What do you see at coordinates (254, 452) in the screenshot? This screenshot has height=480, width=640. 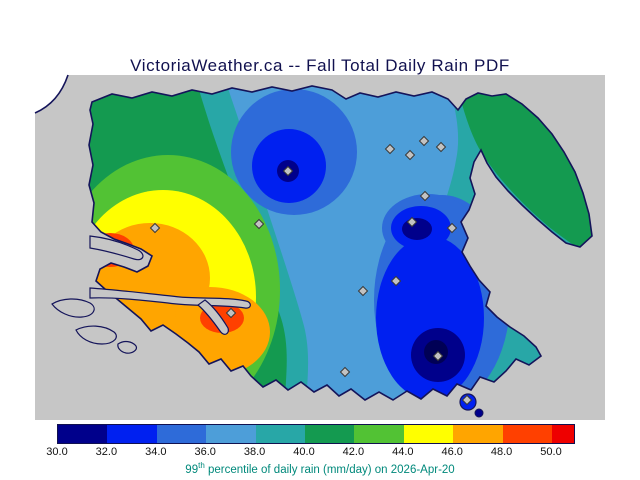 I see `colorbar-tick-label: 38.0` at bounding box center [254, 452].